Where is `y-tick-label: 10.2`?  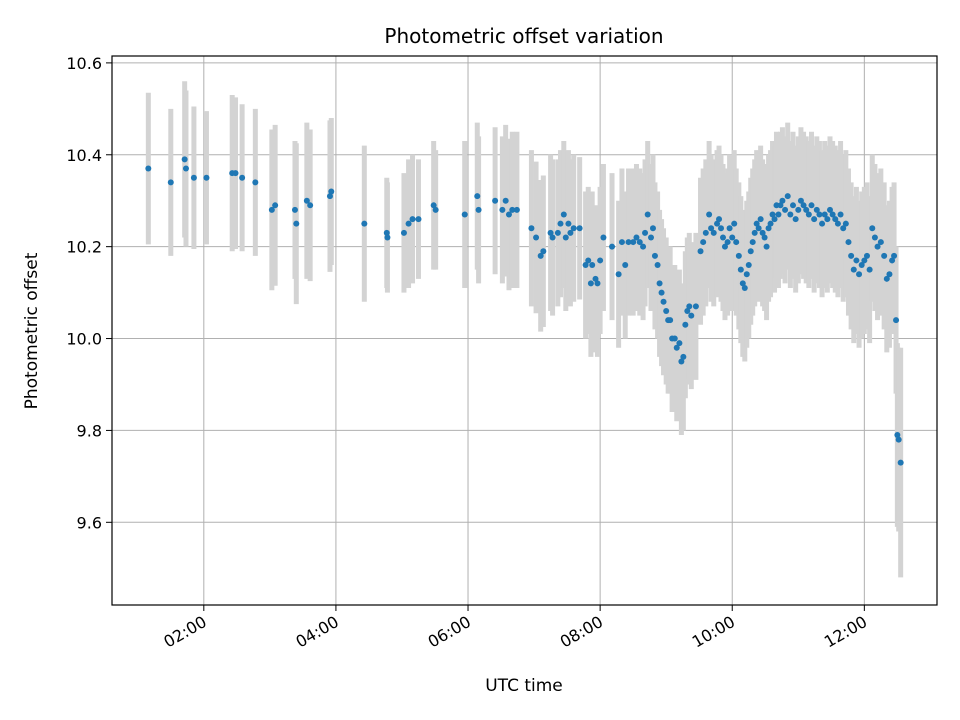
y-tick-label: 10.2 is located at coordinates (84, 247).